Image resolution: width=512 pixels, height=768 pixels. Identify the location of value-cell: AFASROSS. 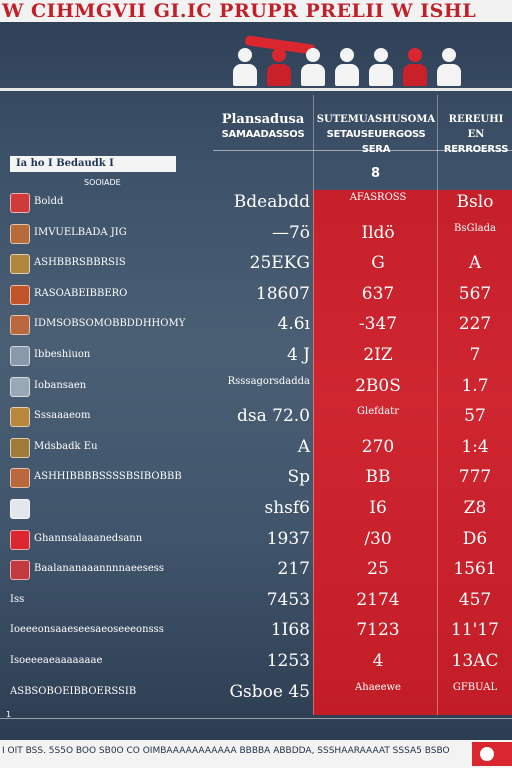
(378, 197).